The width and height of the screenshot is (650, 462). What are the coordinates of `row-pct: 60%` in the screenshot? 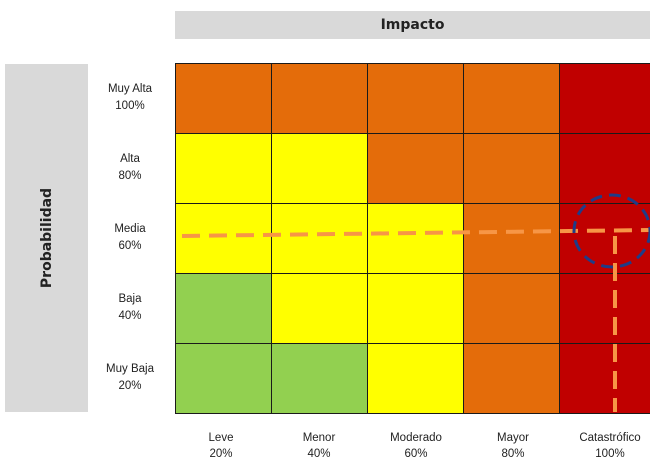 It's located at (130, 246).